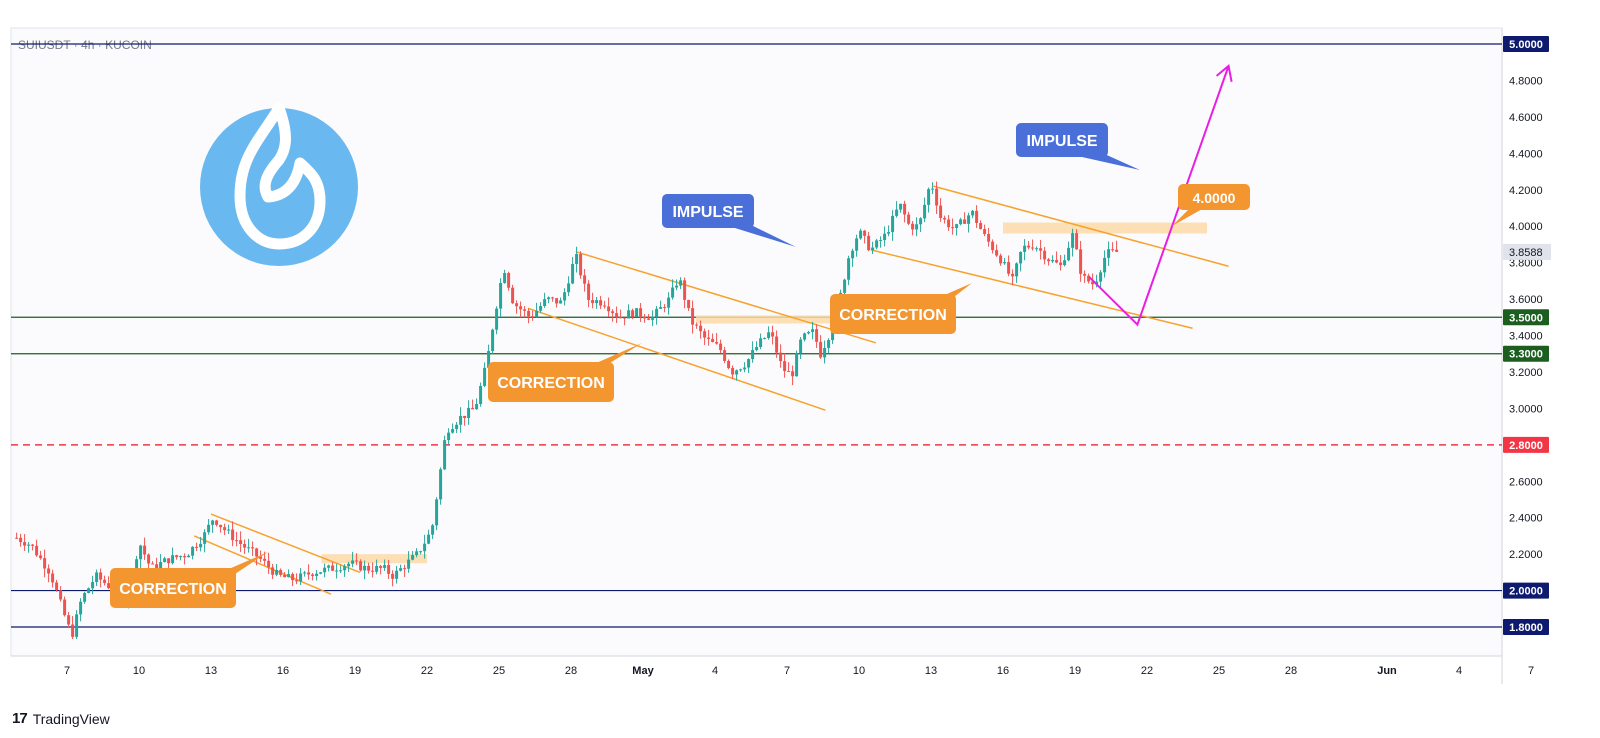 Image resolution: width=1600 pixels, height=738 pixels. Describe the element at coordinates (355, 671) in the screenshot. I see `x-tick-label-4: 19` at that location.